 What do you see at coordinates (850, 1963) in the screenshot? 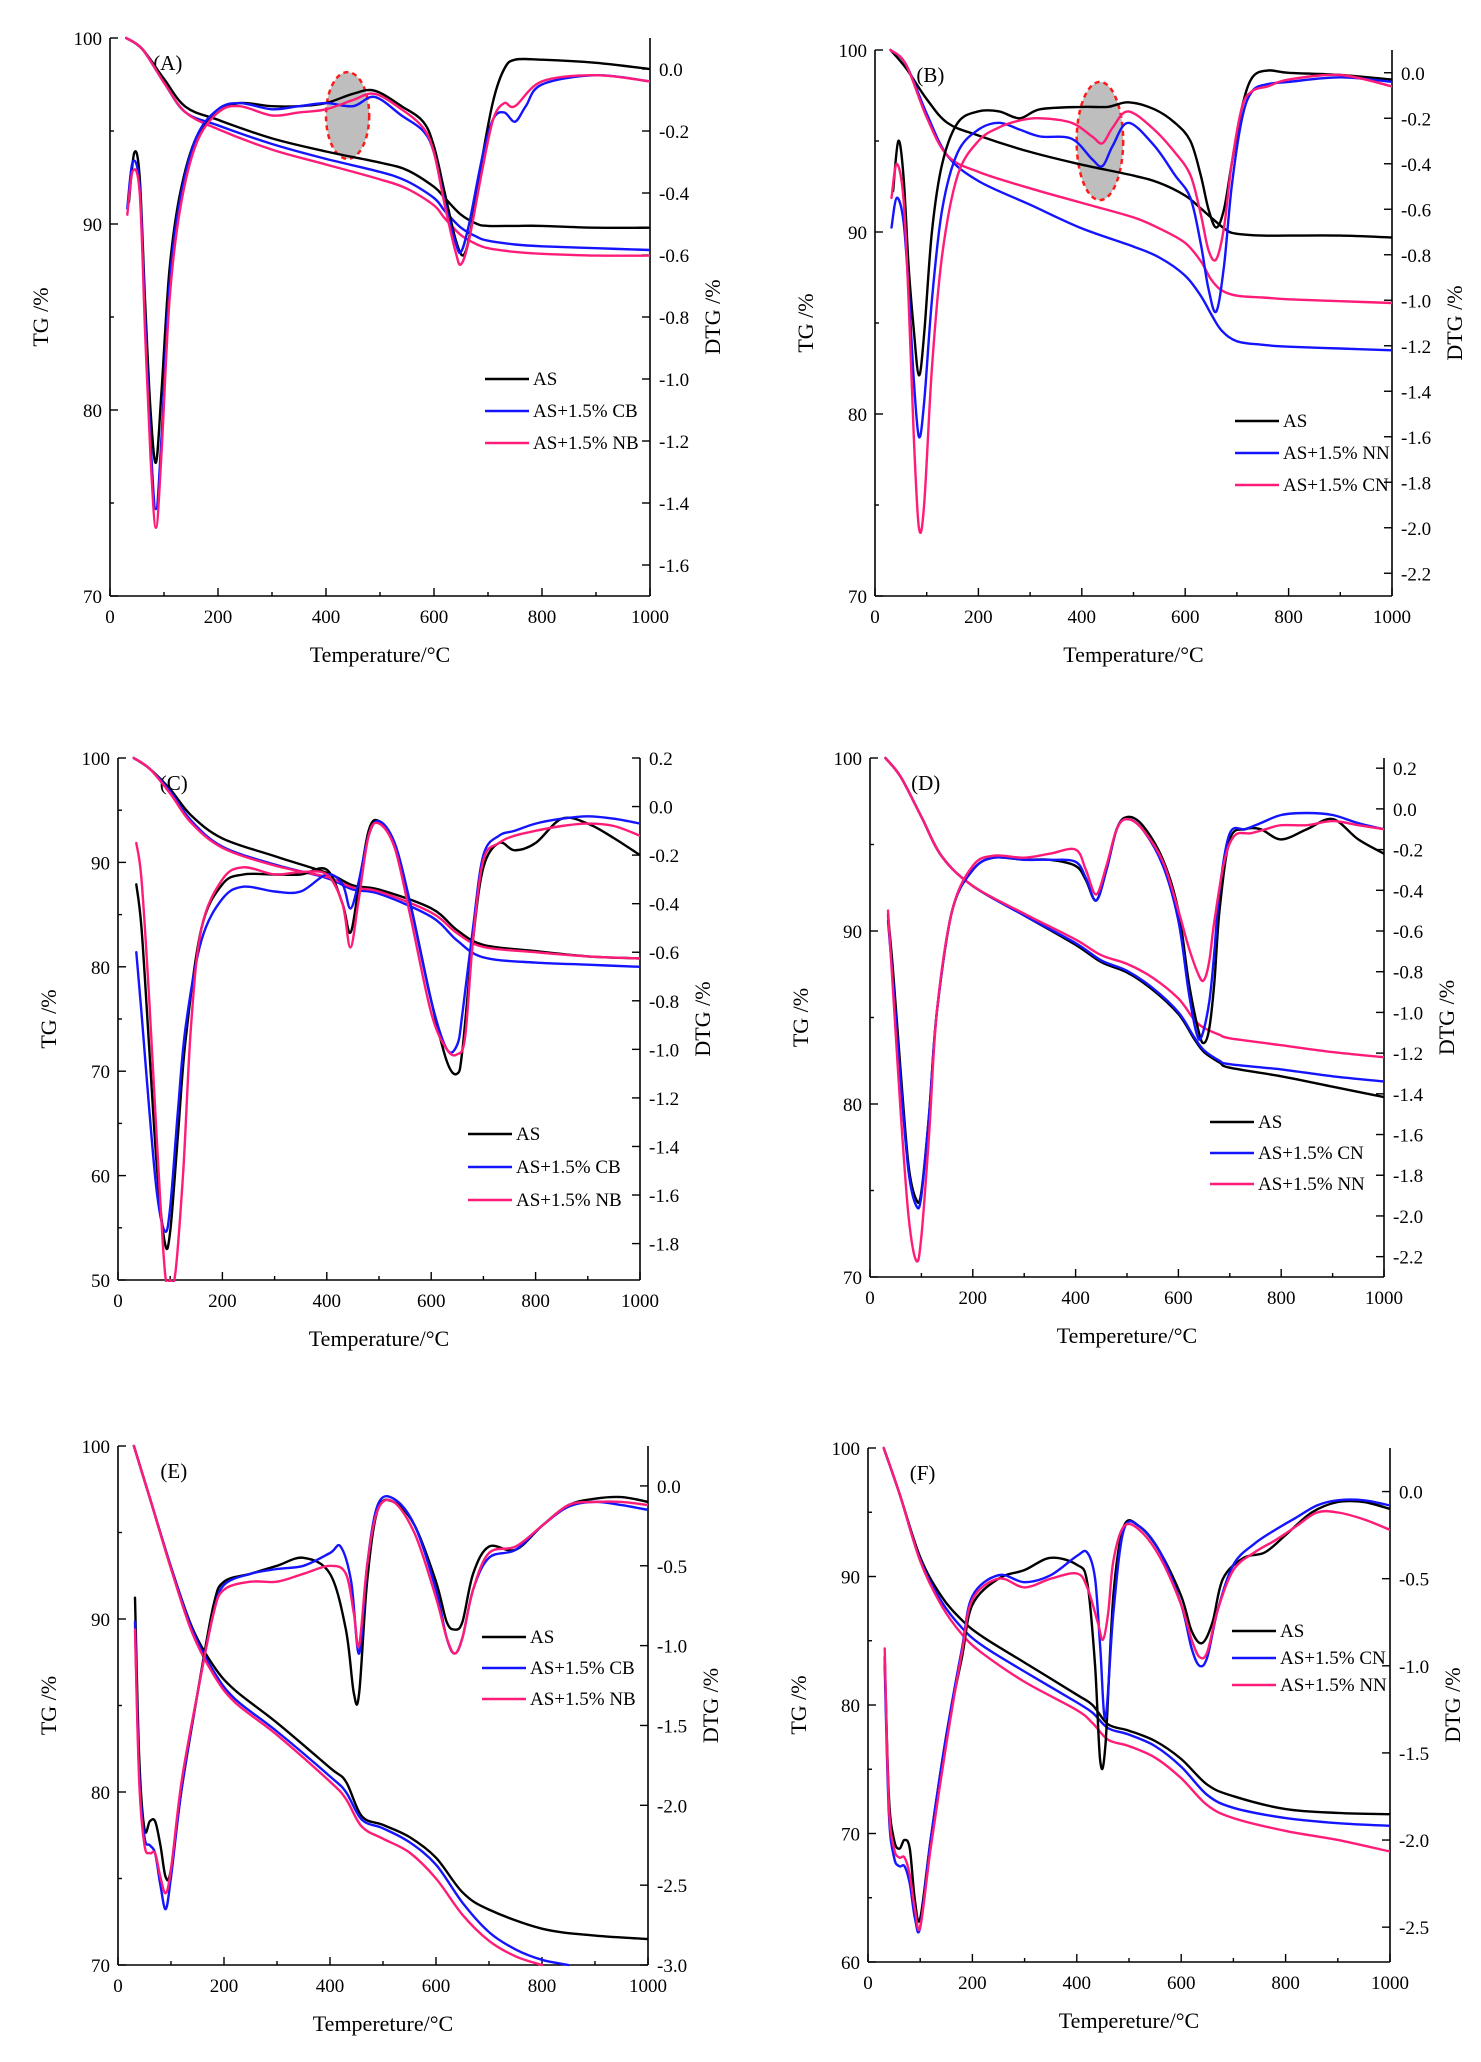
I see `y-left-tick-label: 60` at bounding box center [850, 1963].